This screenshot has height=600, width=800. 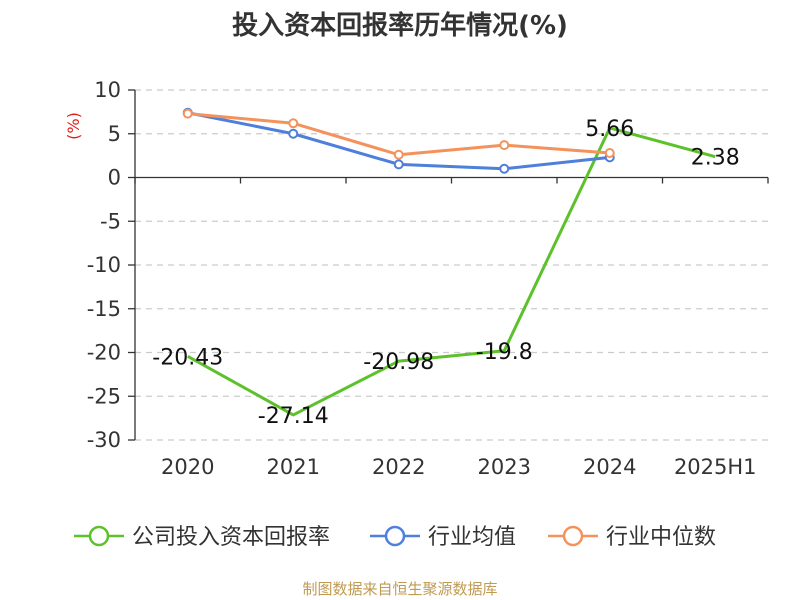 I want to click on y-tick-label: 5, so click(x=114, y=134).